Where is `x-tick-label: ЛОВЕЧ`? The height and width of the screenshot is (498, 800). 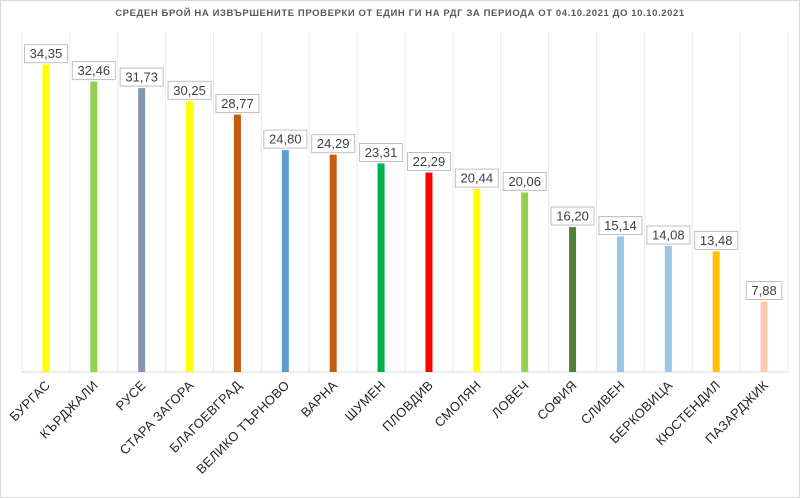 x-tick-label: ЛОВЕЧ is located at coordinates (510, 399).